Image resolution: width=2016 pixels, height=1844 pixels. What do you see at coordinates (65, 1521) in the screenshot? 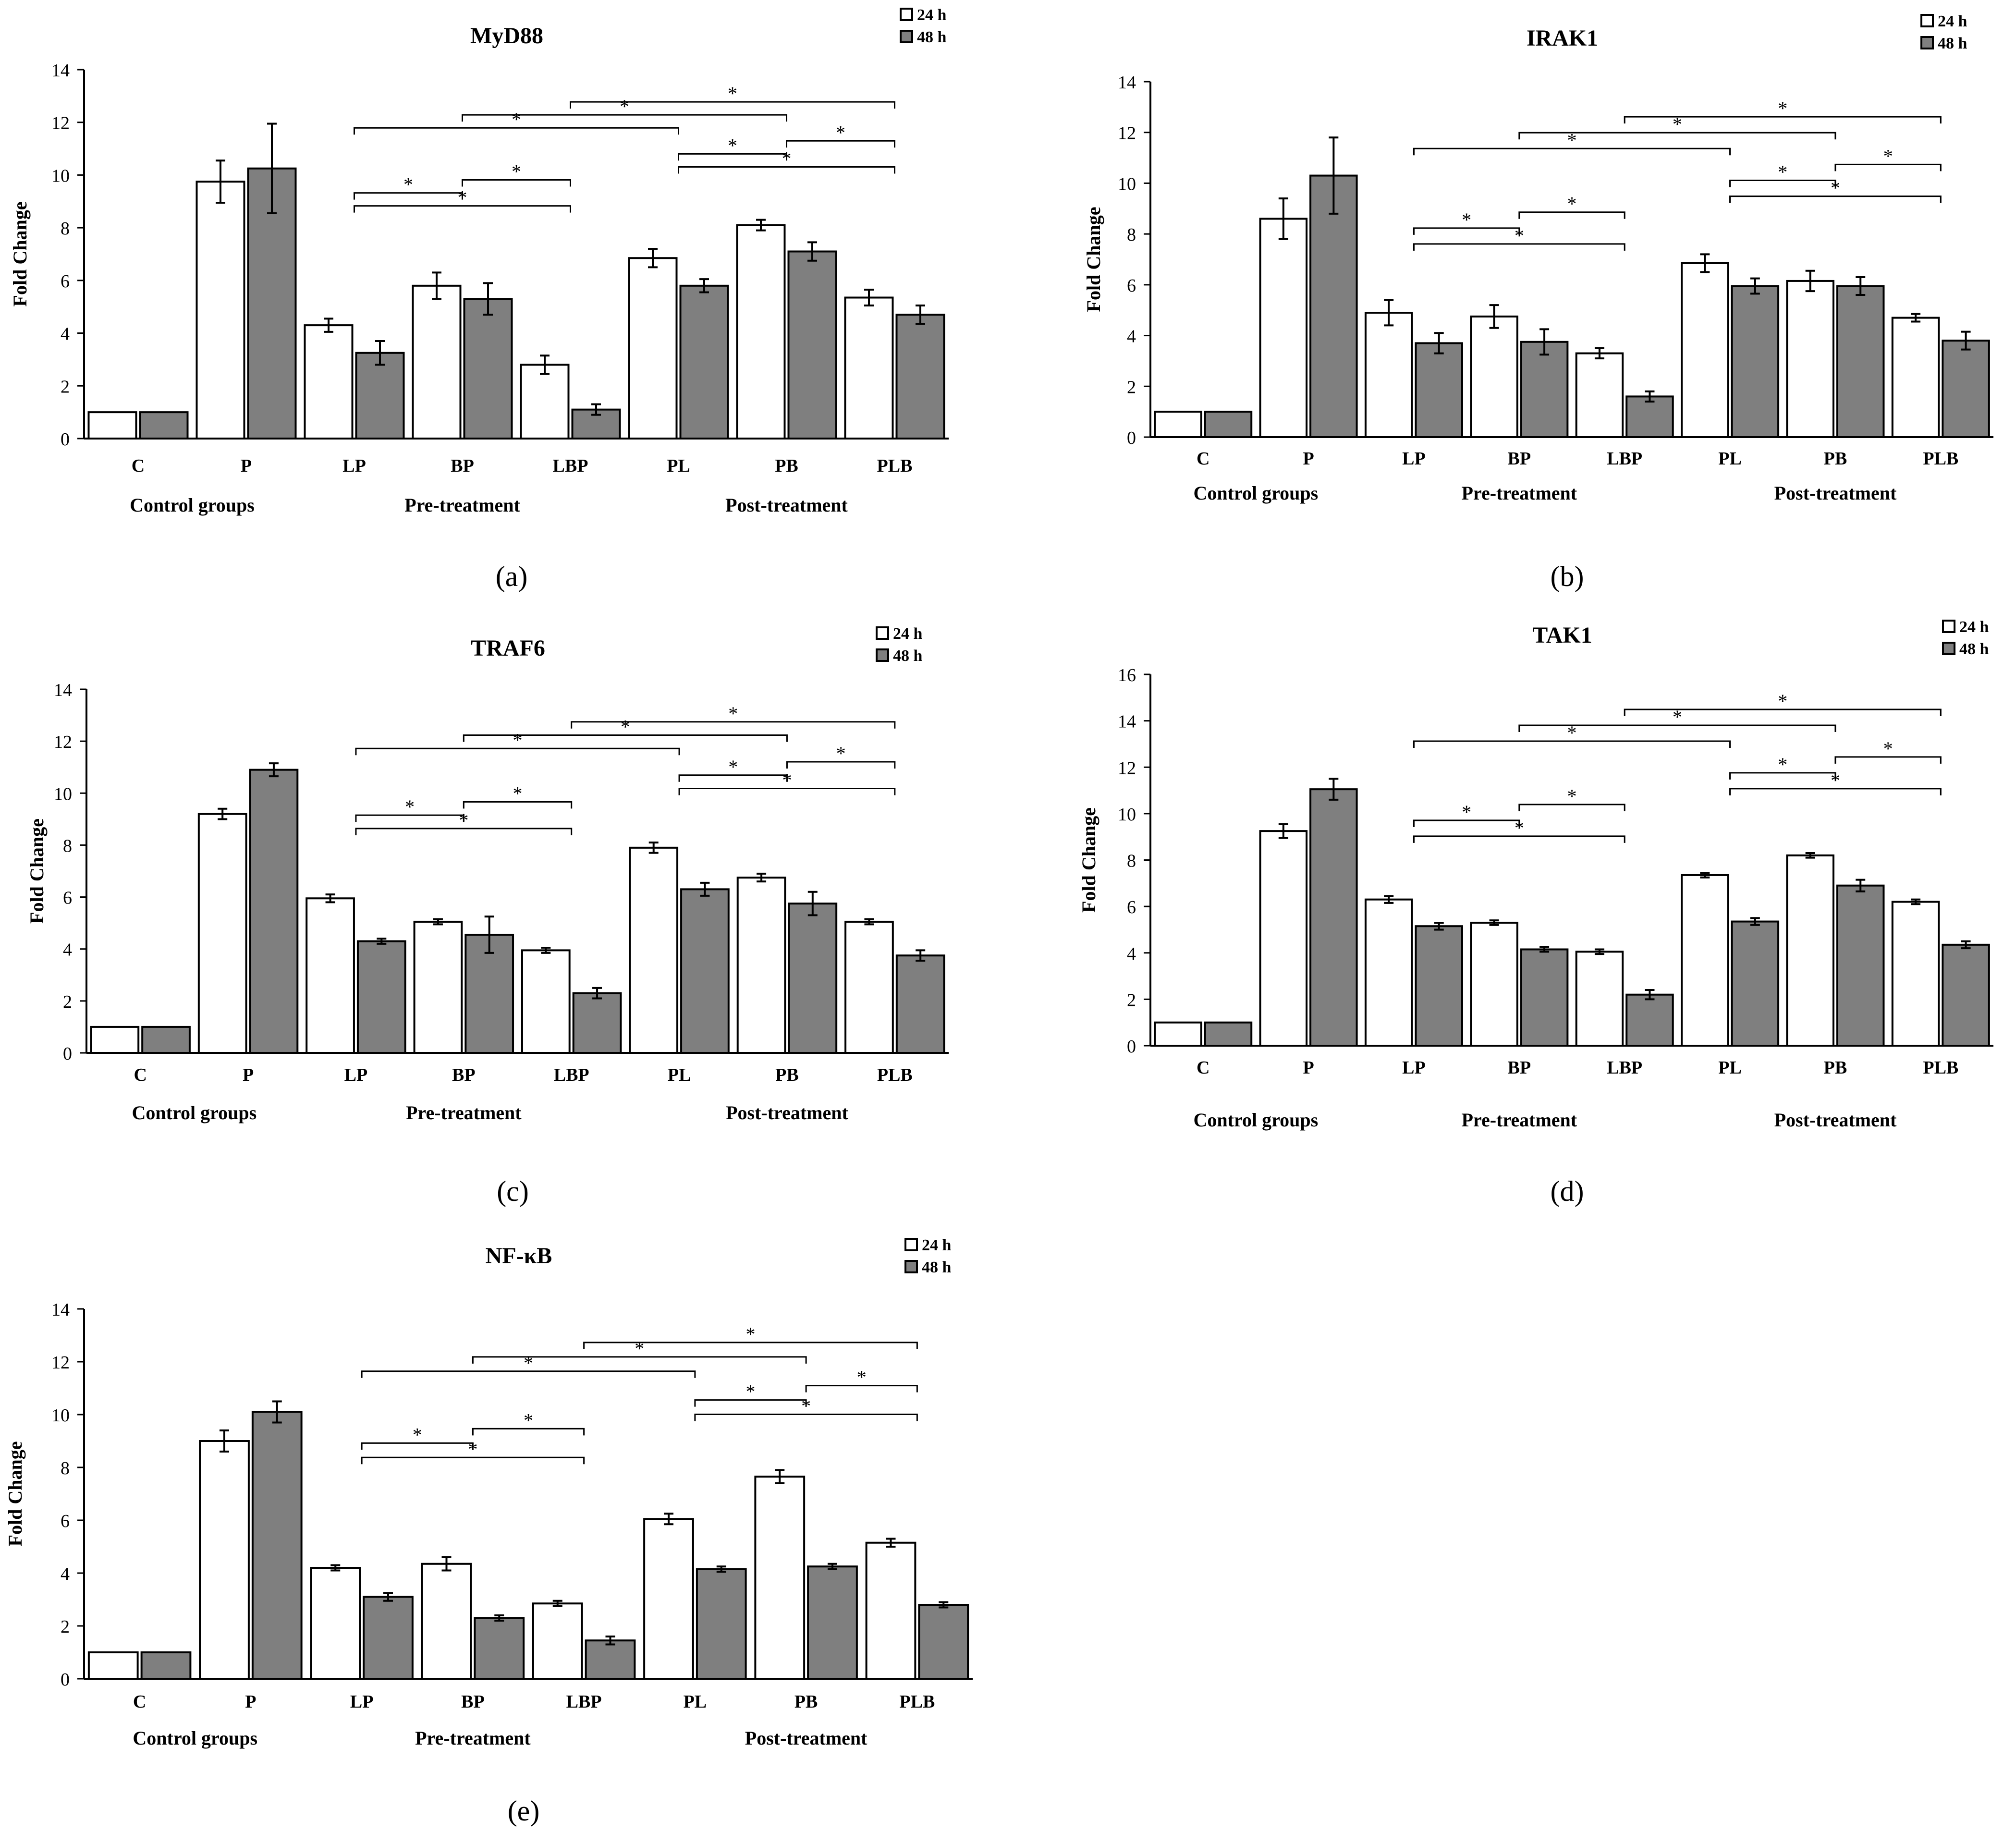
I see `y-tick-label: 6` at bounding box center [65, 1521].